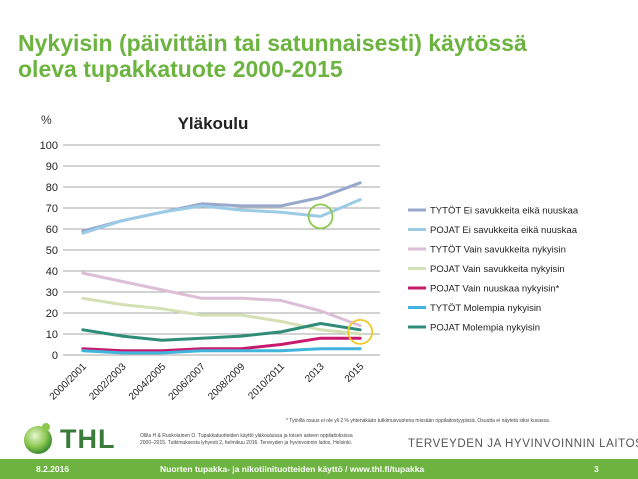  Describe the element at coordinates (52, 230) in the screenshot. I see `y-tick-label: 60` at that location.